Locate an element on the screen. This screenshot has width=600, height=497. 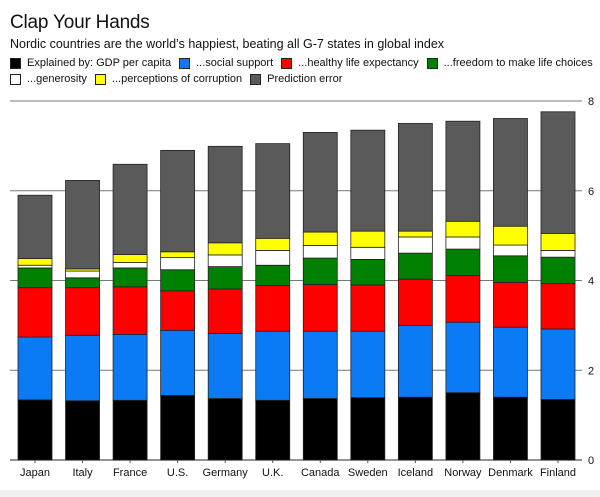
bar-stack-france is located at coordinates (130, 312).